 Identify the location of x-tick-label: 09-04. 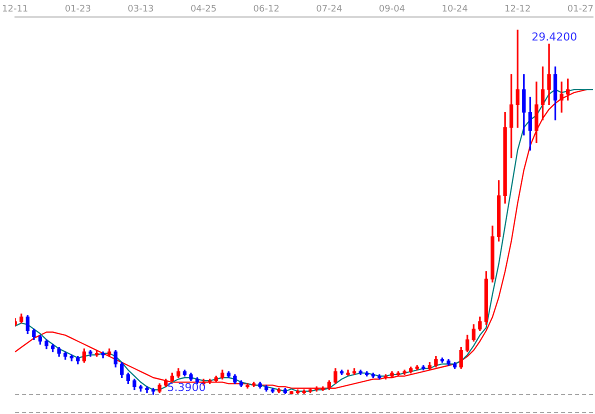
(392, 9).